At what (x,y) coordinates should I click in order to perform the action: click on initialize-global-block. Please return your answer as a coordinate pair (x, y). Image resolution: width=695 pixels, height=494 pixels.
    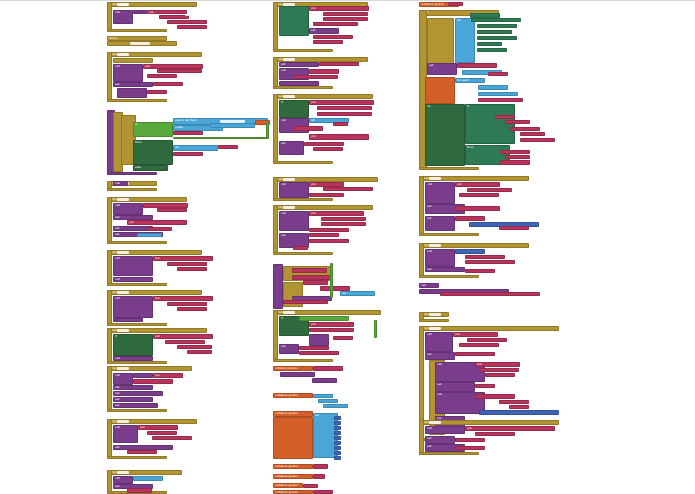
    Looking at the image, I should click on (293, 414).